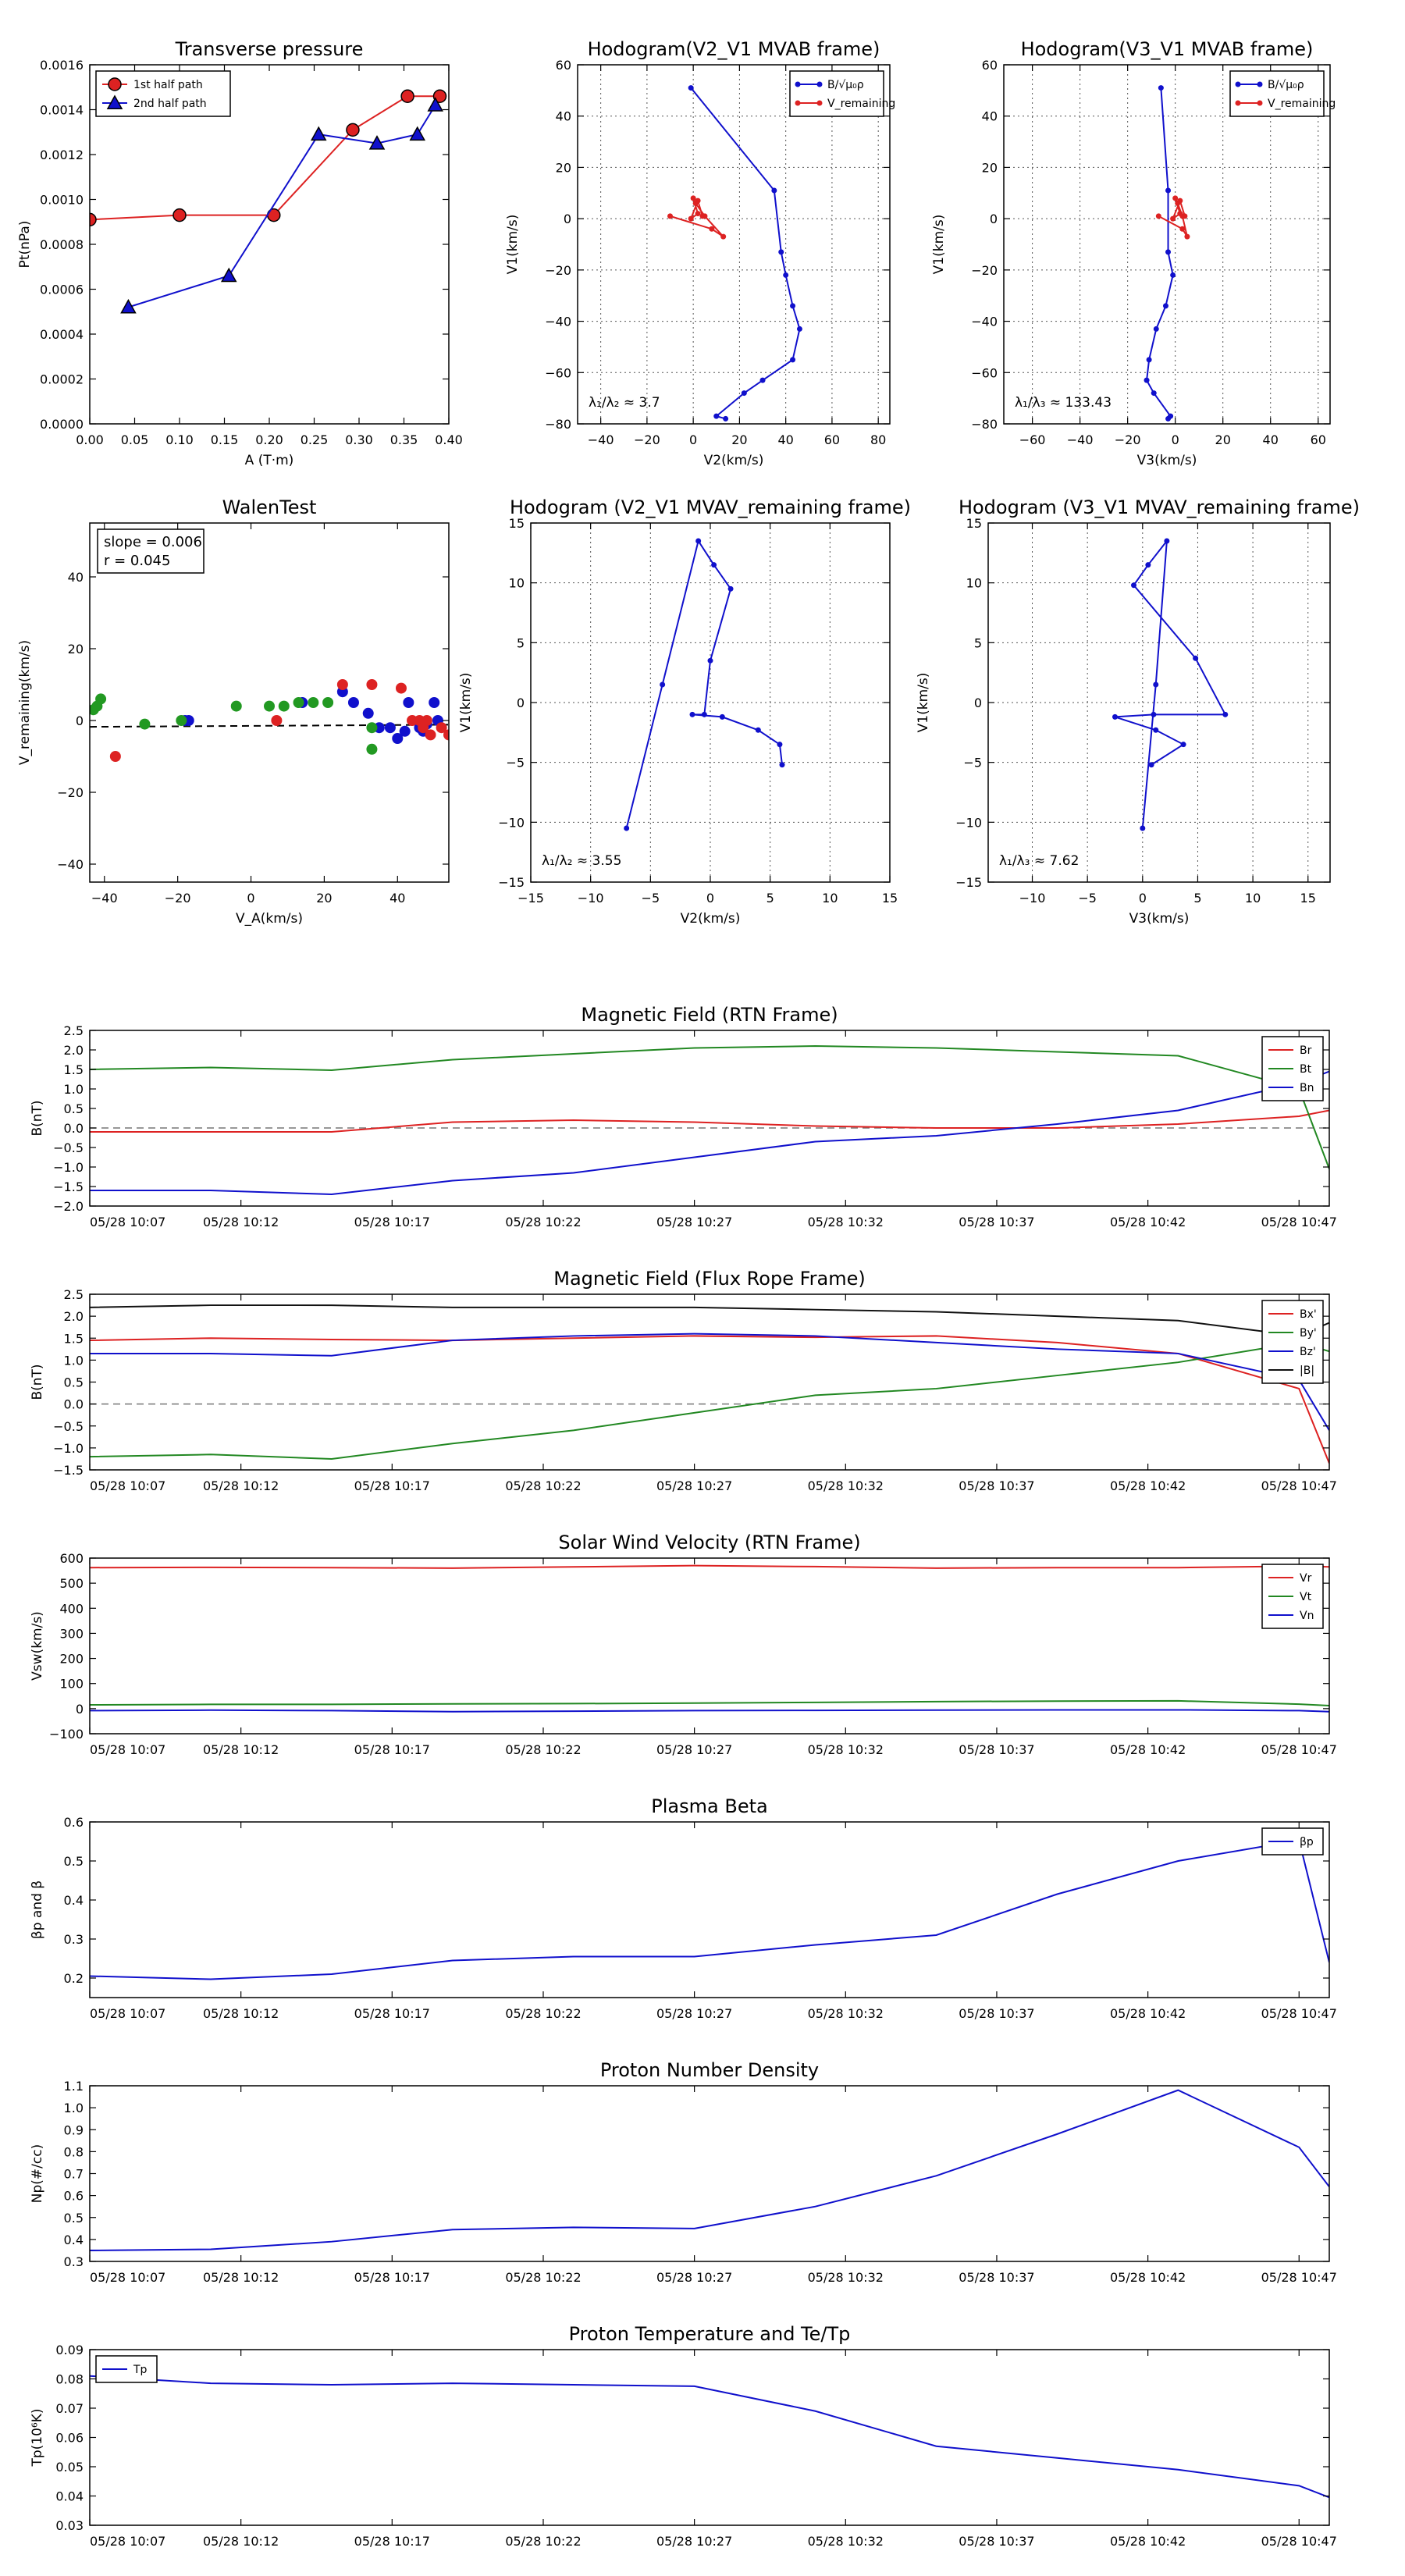  I want to click on legend-label: V_remaining, so click(1302, 104).